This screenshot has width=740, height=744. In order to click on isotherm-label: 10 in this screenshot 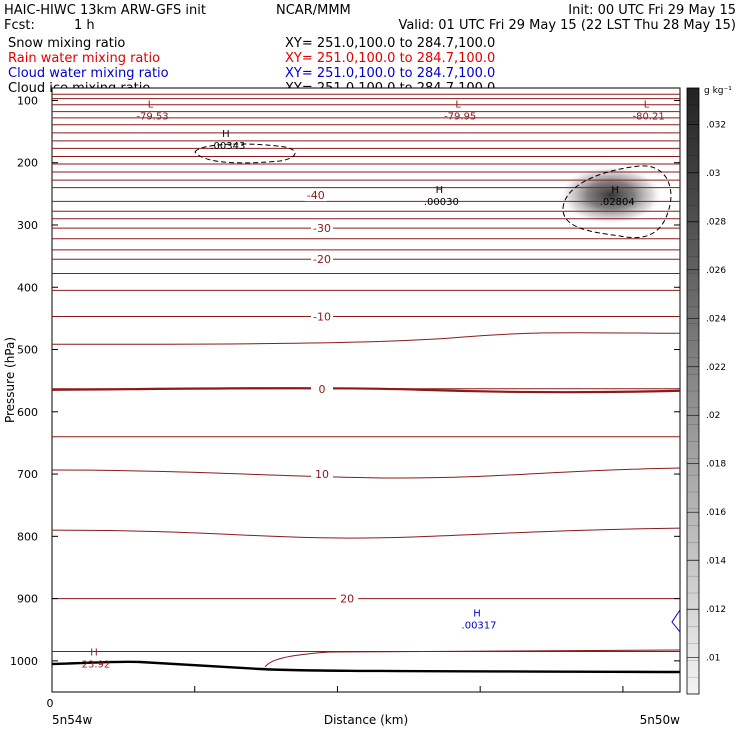, I will do `click(322, 474)`.